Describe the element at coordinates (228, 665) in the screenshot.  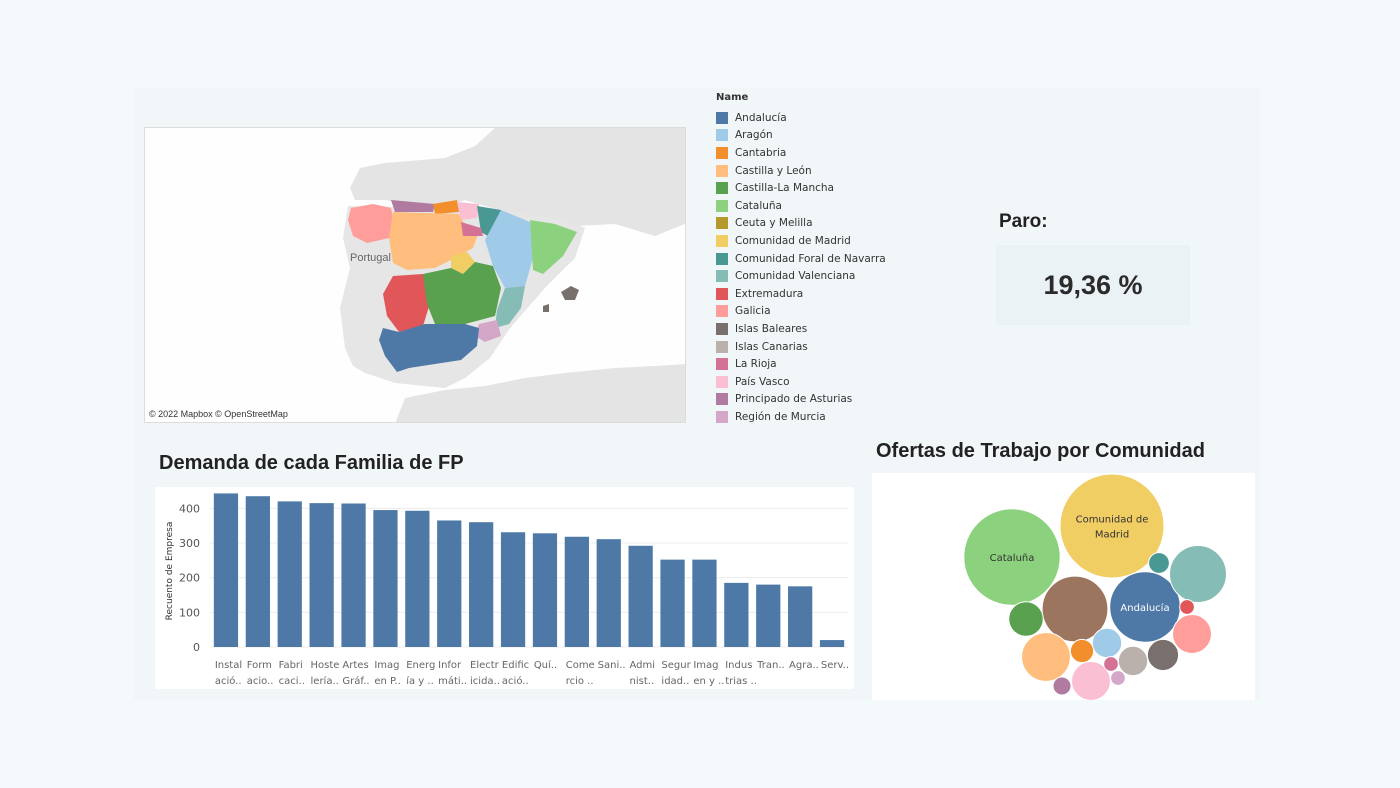
I see `x-tick-label: Instal` at that location.